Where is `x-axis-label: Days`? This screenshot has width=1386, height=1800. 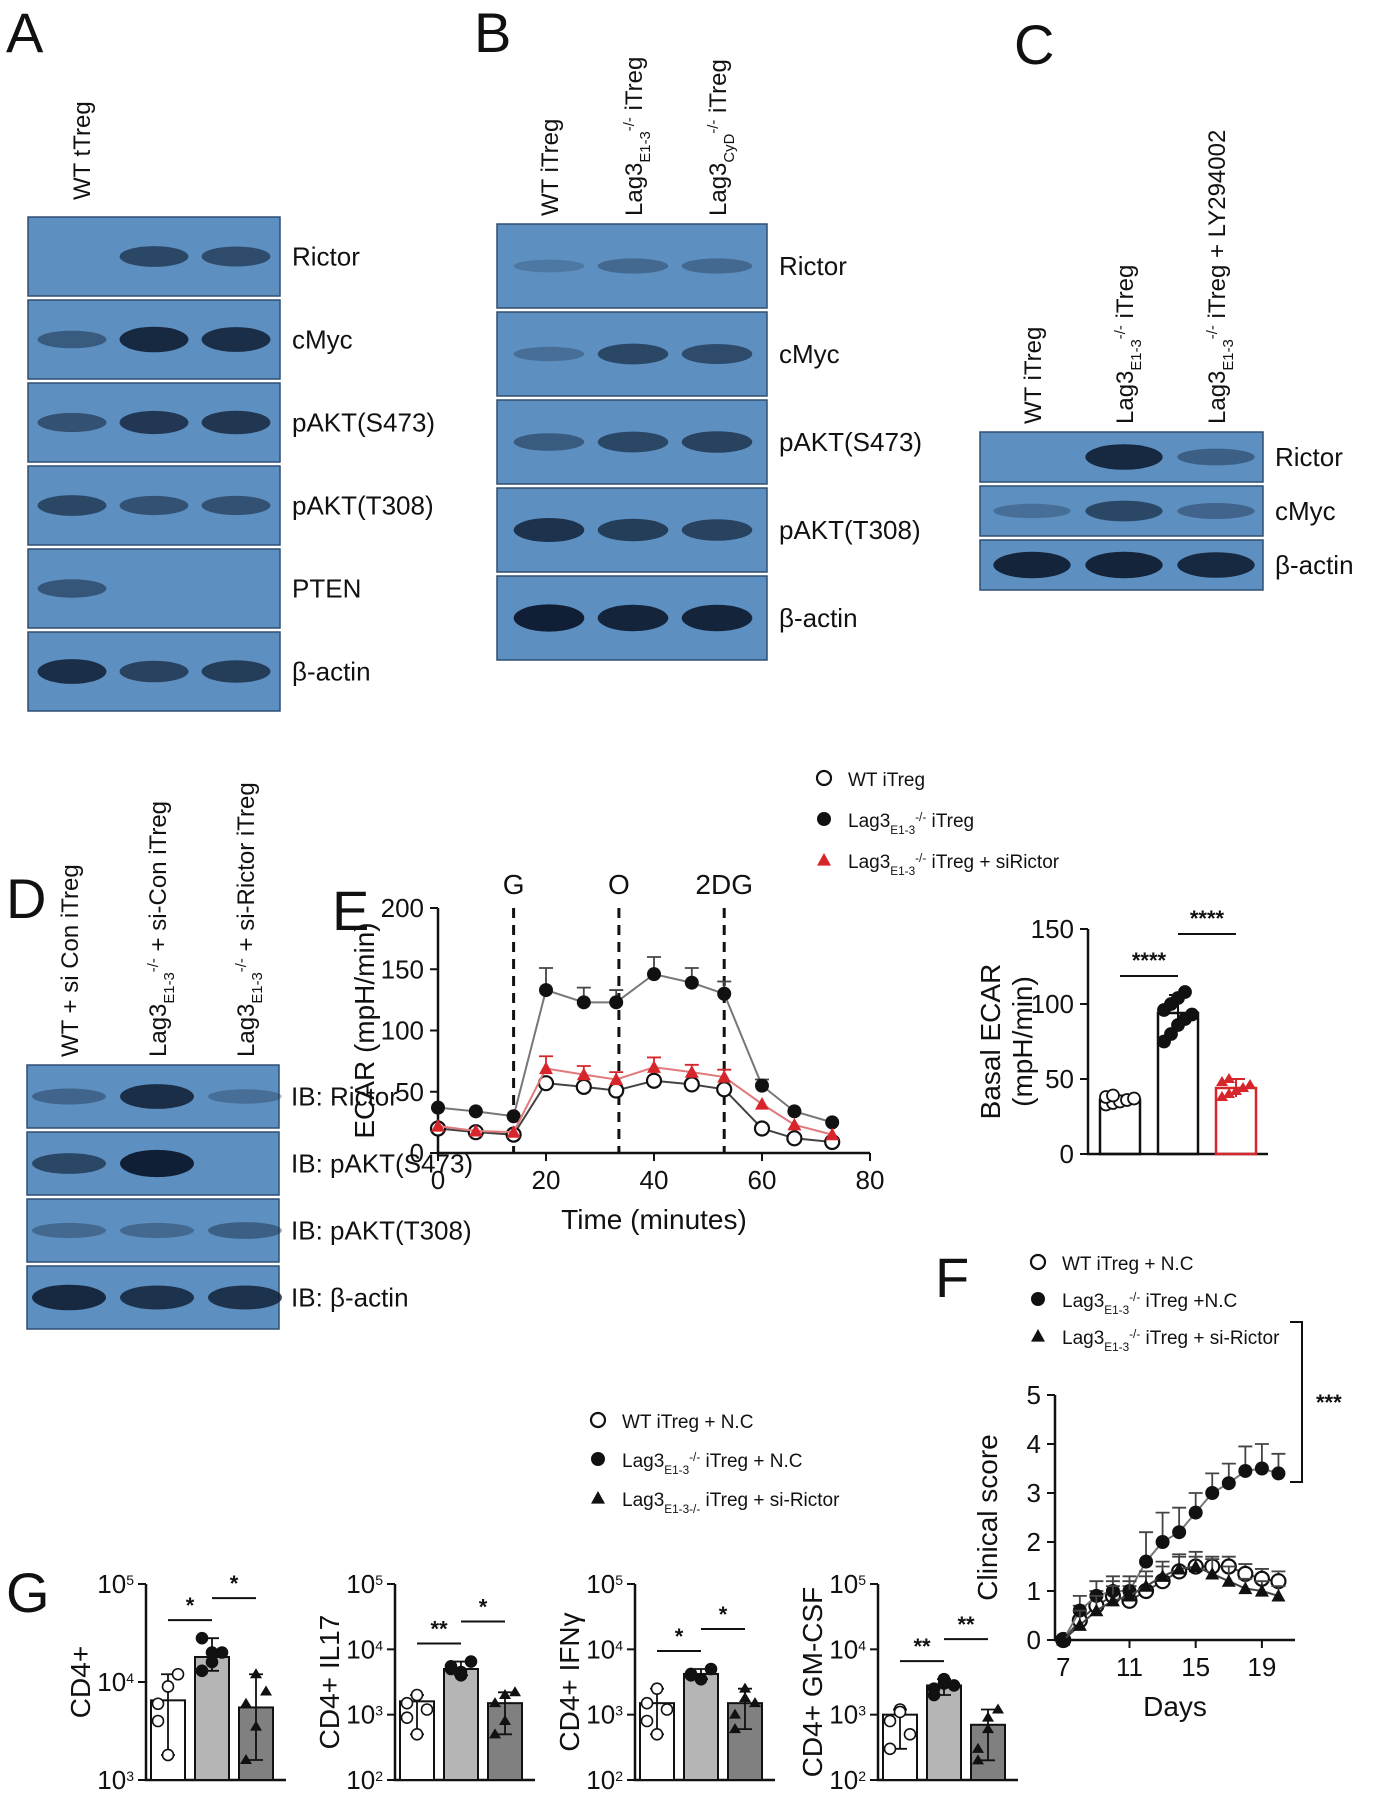 x-axis-label: Days is located at coordinates (1175, 1706).